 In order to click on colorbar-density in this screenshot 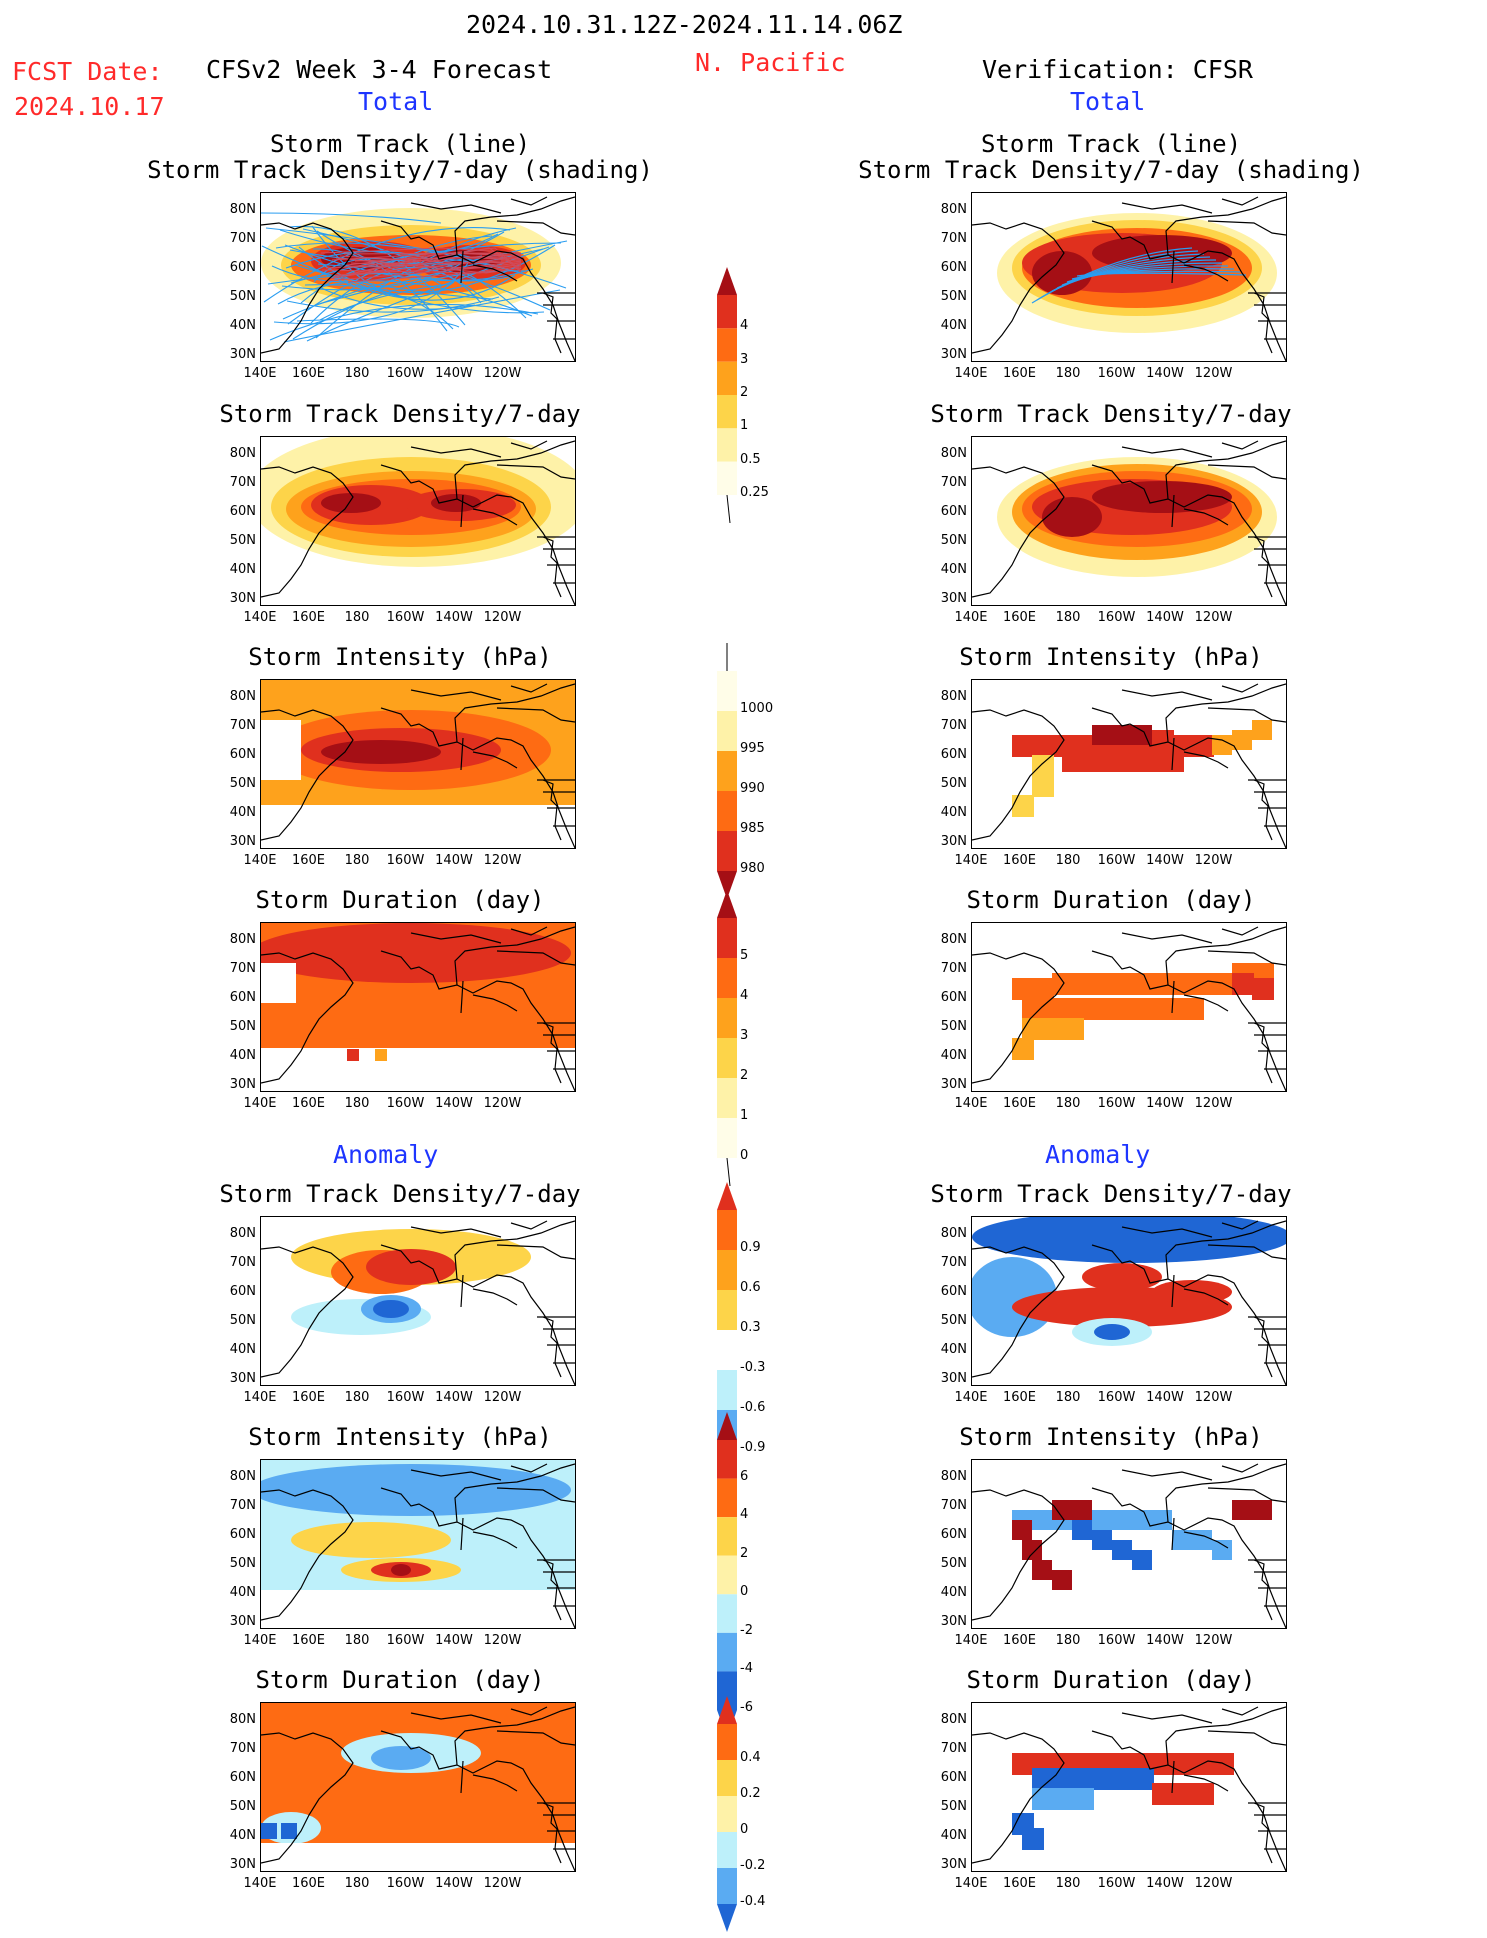, I will do `click(727, 397)`.